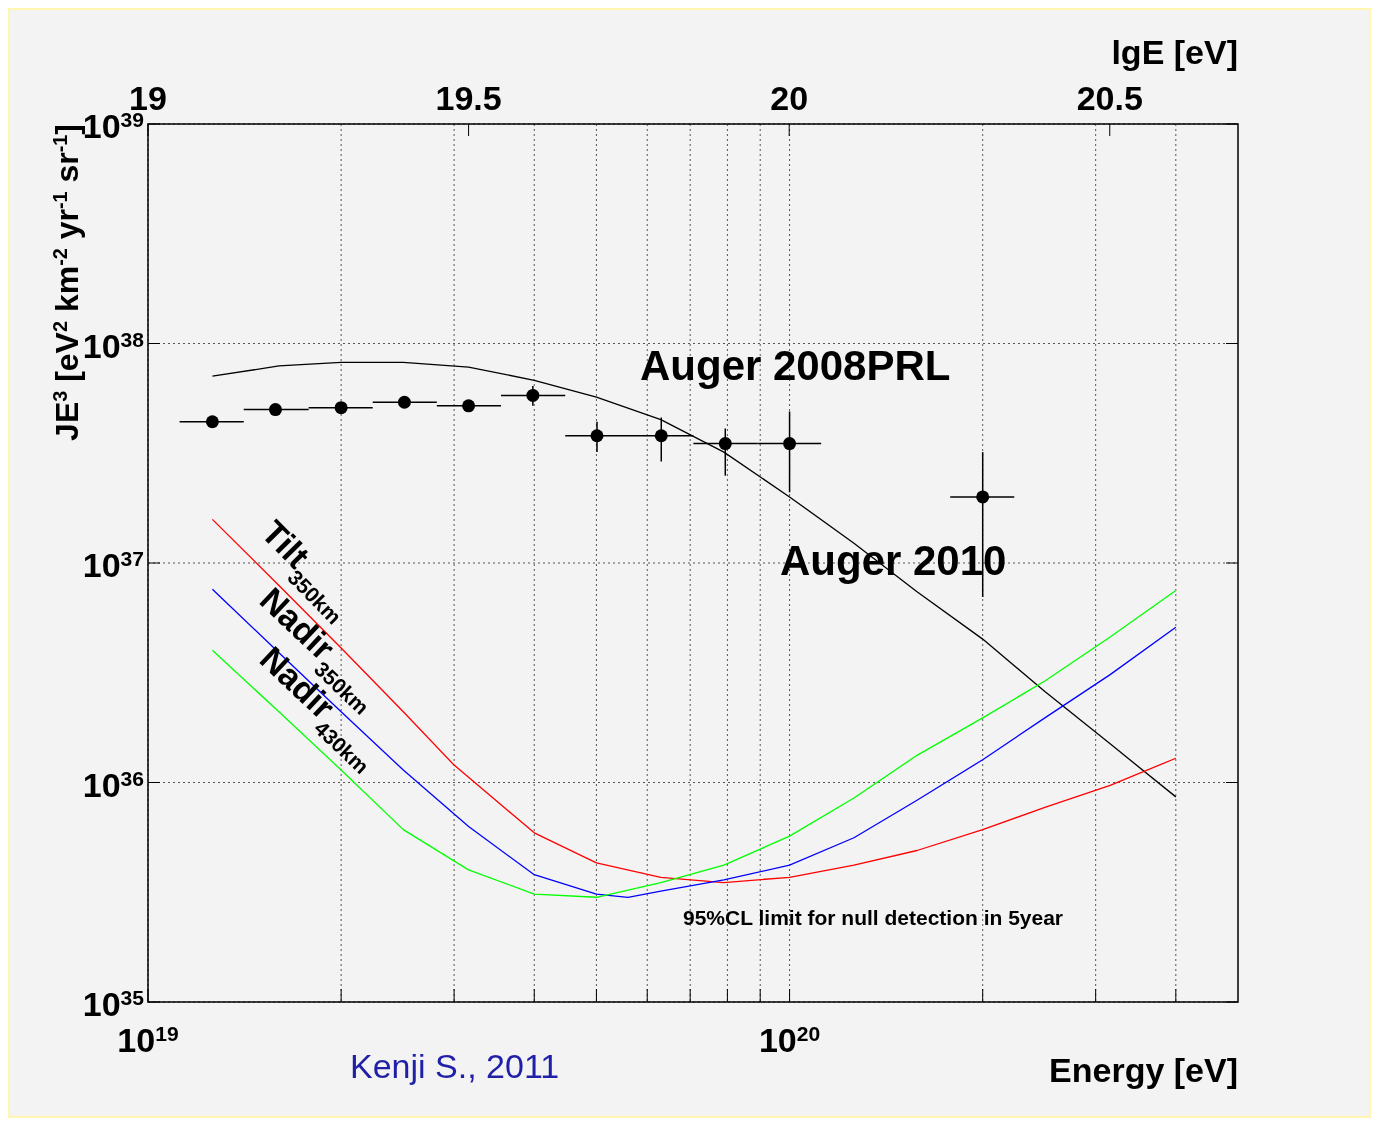  What do you see at coordinates (113, 345) in the screenshot?
I see `y-tick-label: 10$^{38}$` at bounding box center [113, 345].